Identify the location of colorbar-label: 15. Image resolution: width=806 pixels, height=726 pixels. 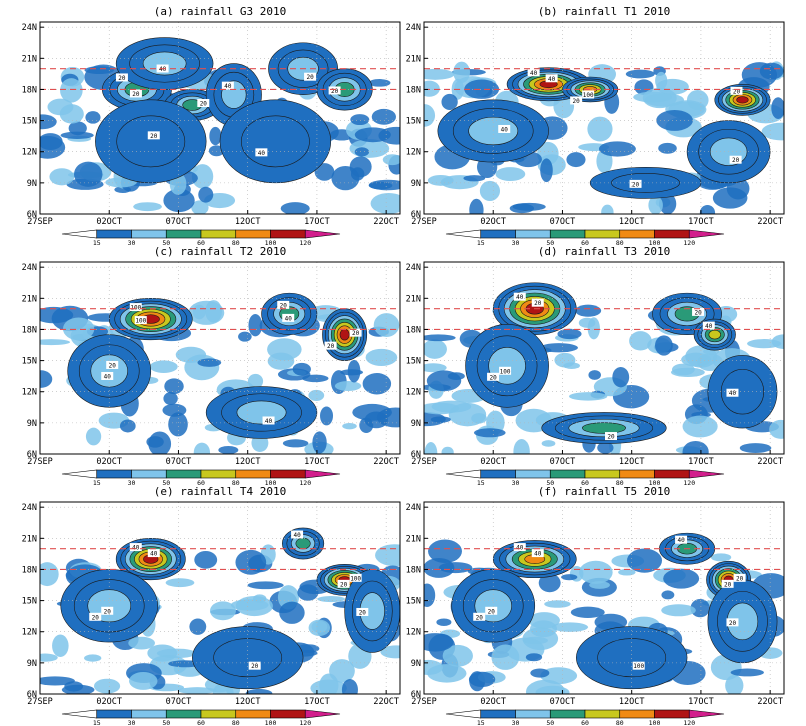
(481, 722).